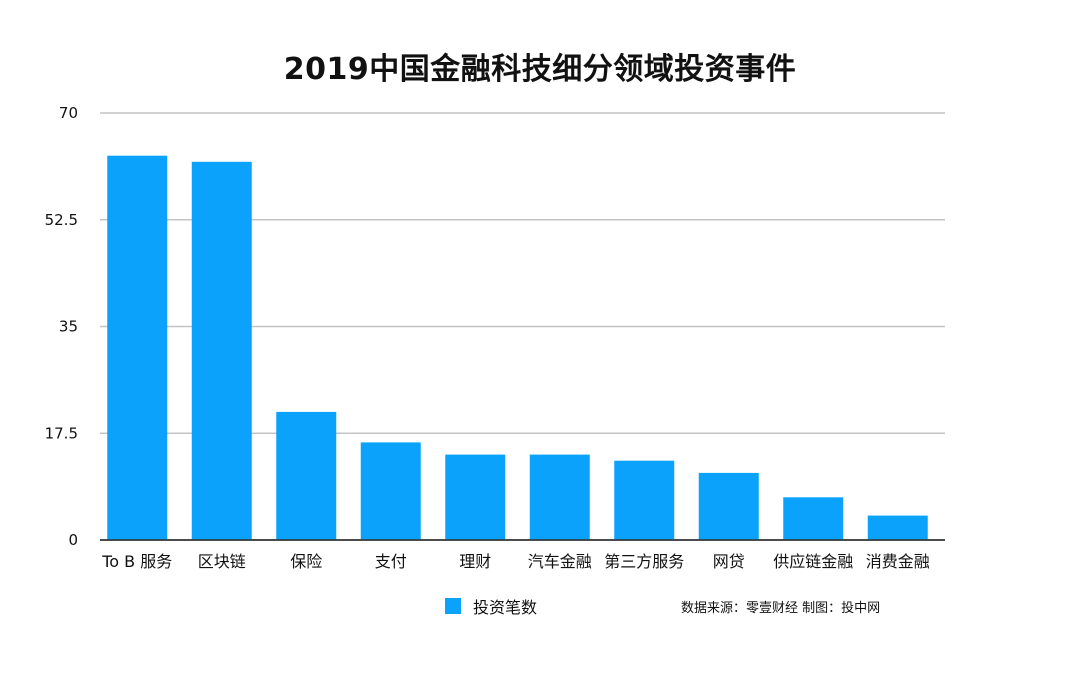 The image size is (1080, 674). Describe the element at coordinates (61, 433) in the screenshot. I see `y-tick-label: 17.5` at that location.